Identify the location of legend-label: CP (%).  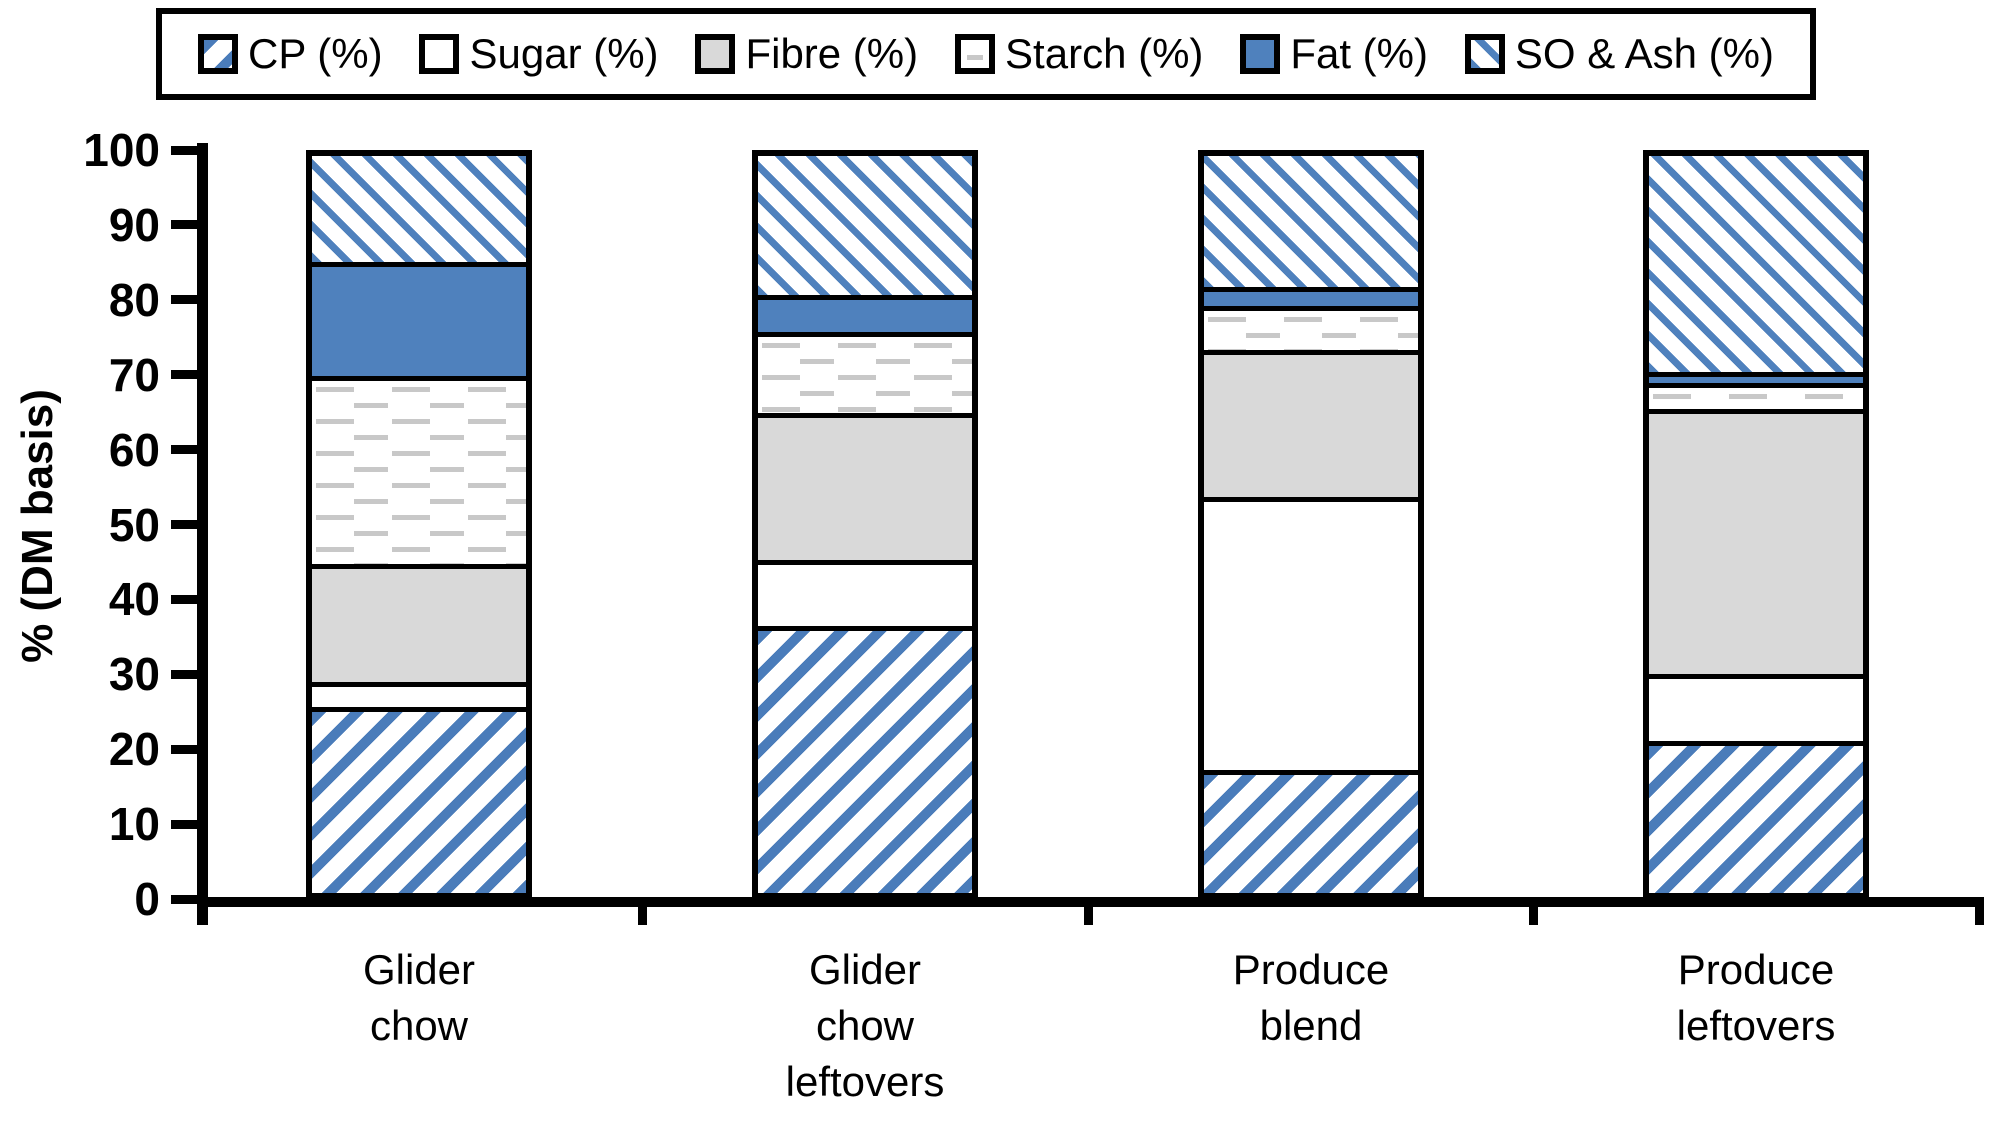
(315, 53).